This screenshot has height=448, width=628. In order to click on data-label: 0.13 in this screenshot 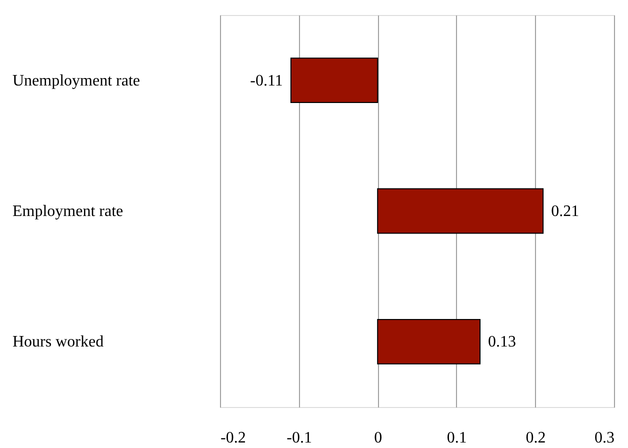, I will do `click(502, 342)`.